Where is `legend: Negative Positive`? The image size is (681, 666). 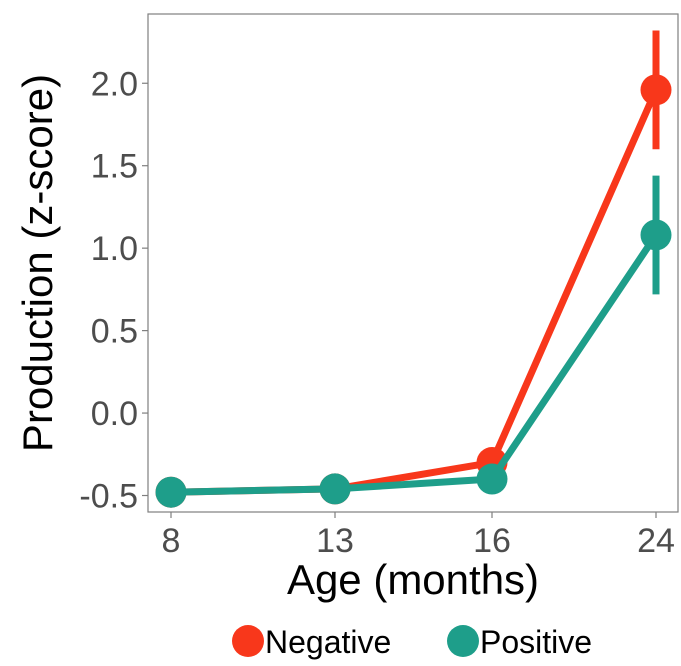
legend: Negative Positive is located at coordinates (412, 642).